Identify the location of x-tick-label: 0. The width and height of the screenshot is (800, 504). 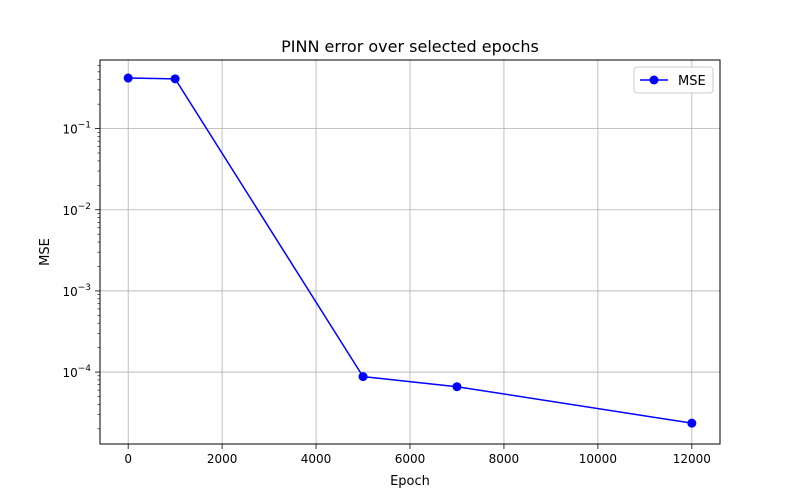
(128, 459).